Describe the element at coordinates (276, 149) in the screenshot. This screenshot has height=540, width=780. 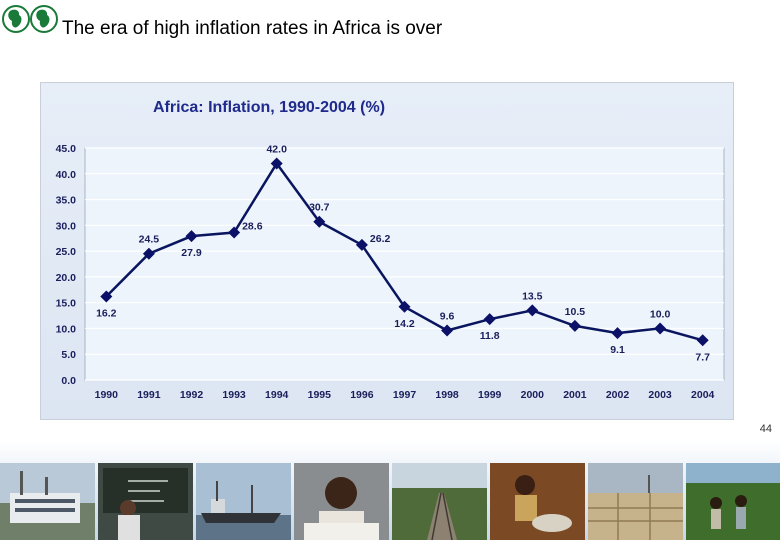
I see `data-label: 42.0` at that location.